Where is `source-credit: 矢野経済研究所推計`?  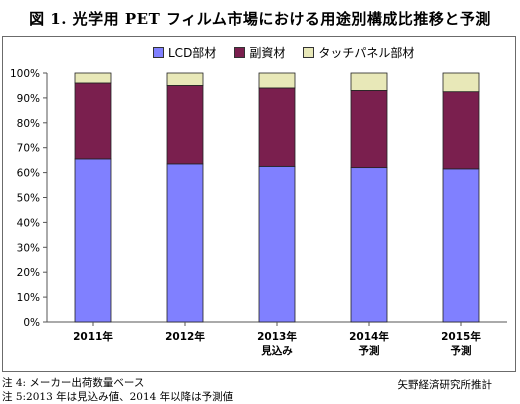
source-credit: 矢野経済研究所推計 is located at coordinates (445, 385).